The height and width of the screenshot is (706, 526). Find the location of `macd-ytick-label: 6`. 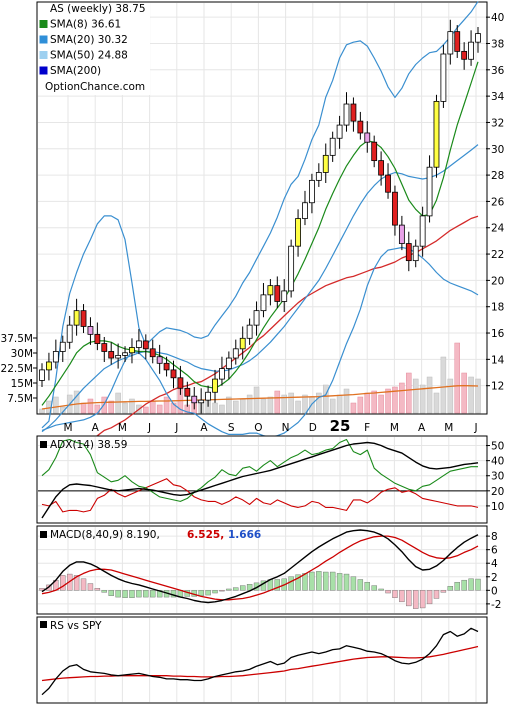

macd-ytick-label: 6 is located at coordinates (494, 551).